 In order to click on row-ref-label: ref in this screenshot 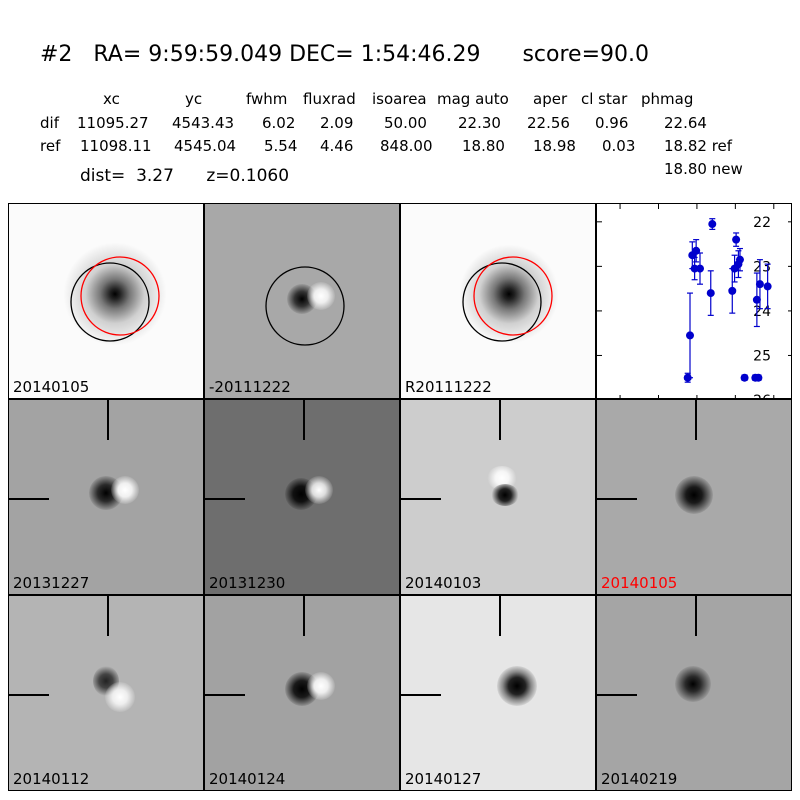, I will do `click(50, 146)`.